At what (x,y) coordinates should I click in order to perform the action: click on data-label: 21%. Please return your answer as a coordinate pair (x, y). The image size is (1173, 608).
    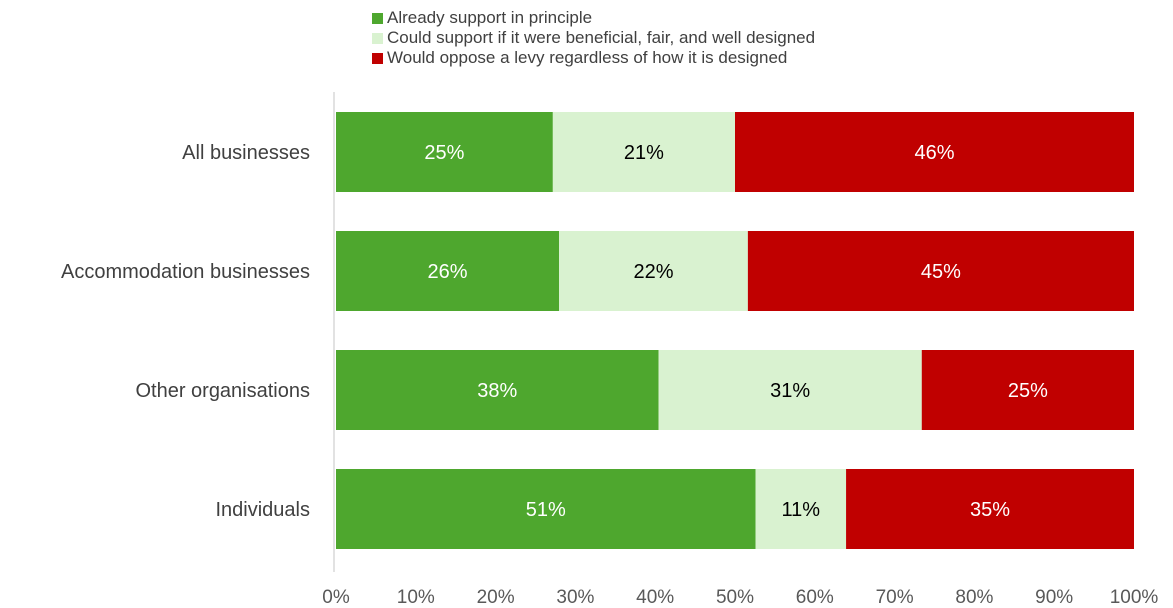
    Looking at the image, I should click on (644, 153).